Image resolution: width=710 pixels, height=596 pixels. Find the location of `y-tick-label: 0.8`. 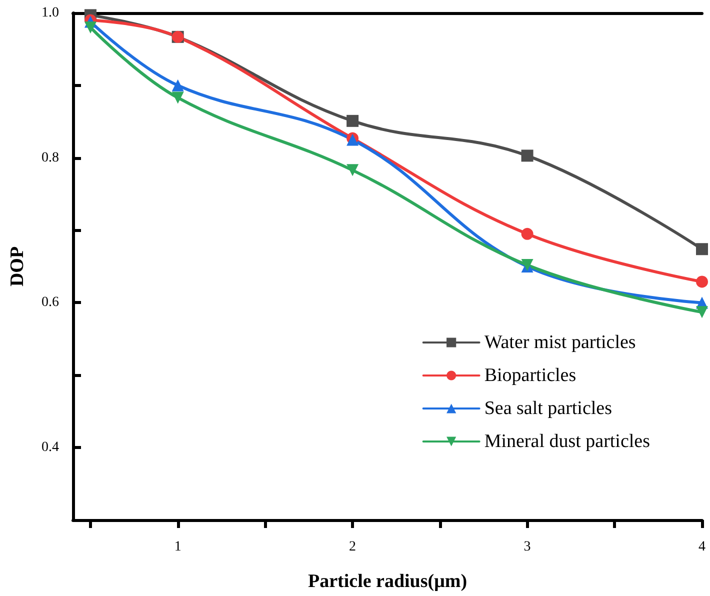

y-tick-label: 0.8 is located at coordinates (50, 158).